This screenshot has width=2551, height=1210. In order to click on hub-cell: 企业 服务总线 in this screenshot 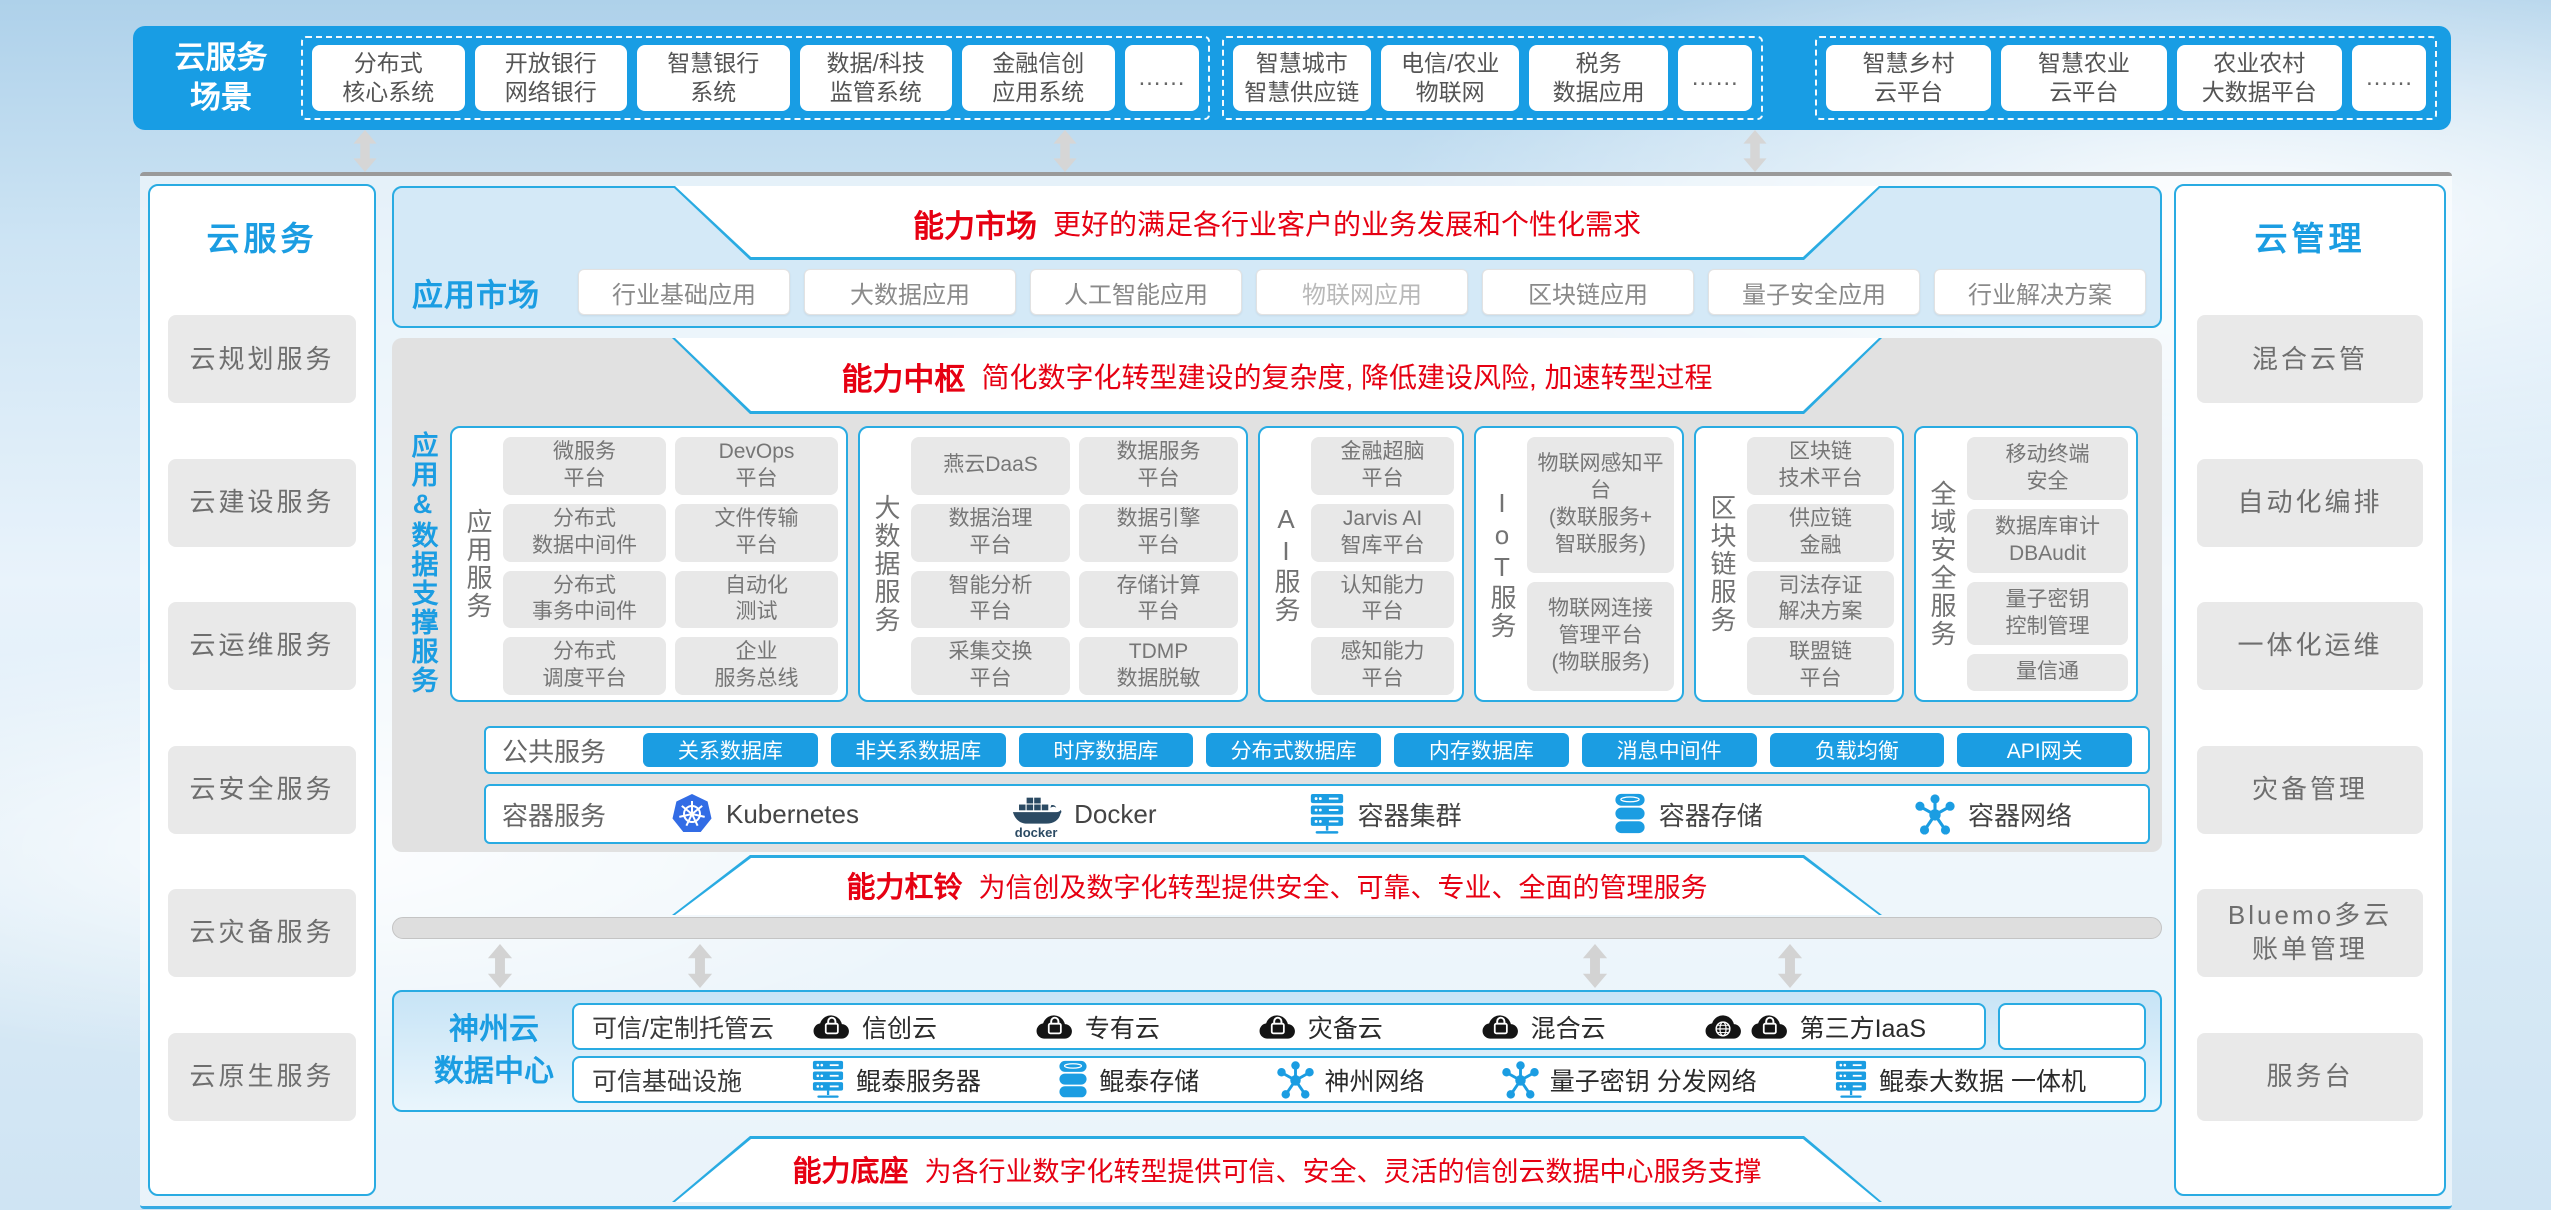, I will do `click(756, 666)`.